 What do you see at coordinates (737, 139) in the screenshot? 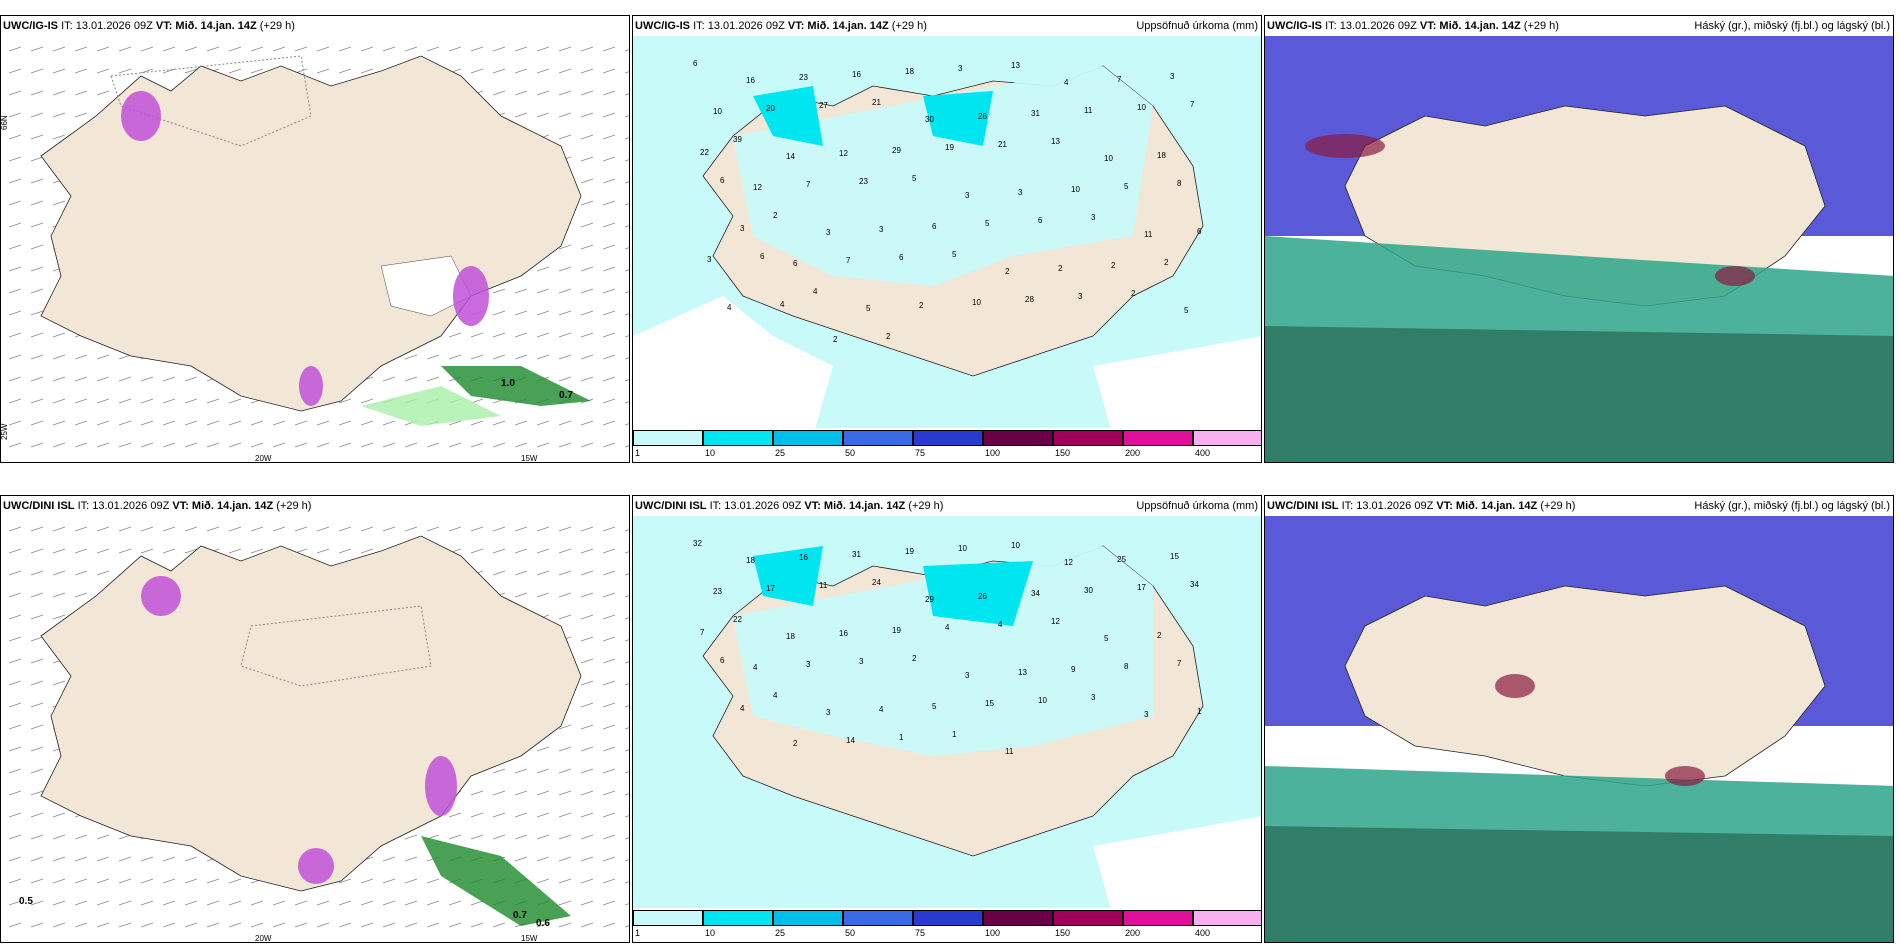
I see `precip-label: 39` at bounding box center [737, 139].